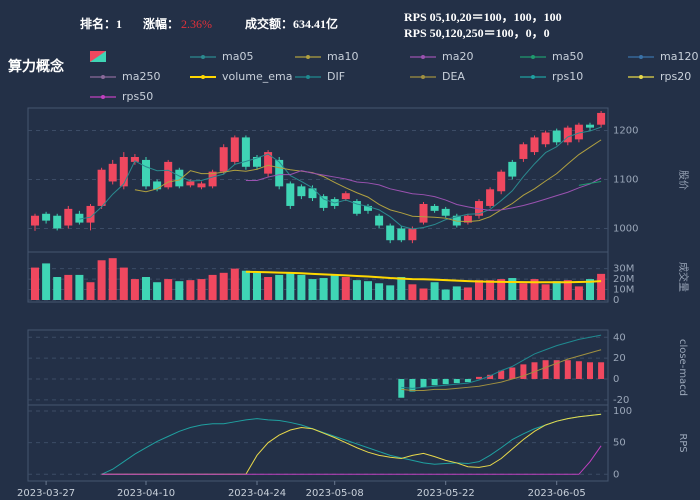 The height and width of the screenshot is (500, 700). Describe the element at coordinates (336, 76) in the screenshot. I see `legend-label: DIF` at that location.